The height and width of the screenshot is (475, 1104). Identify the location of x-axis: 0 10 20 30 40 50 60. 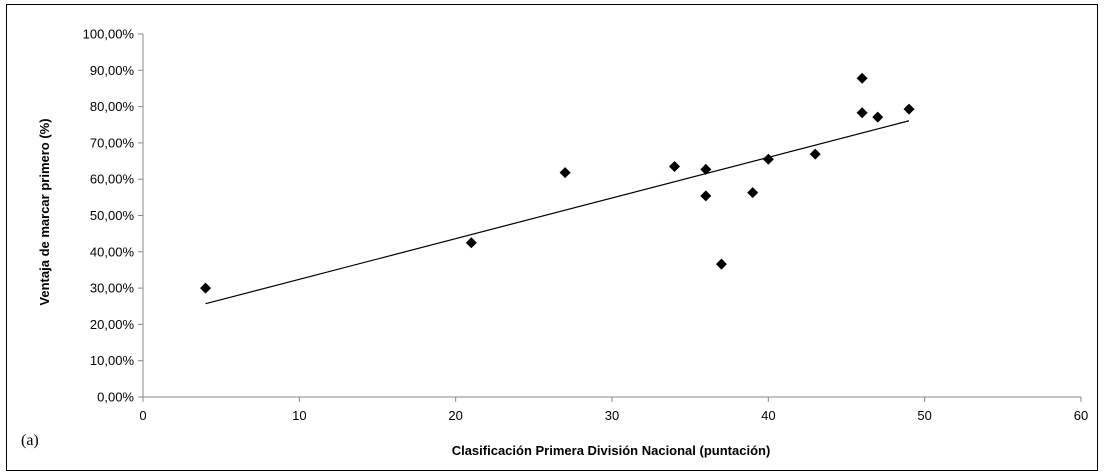
(613, 409).